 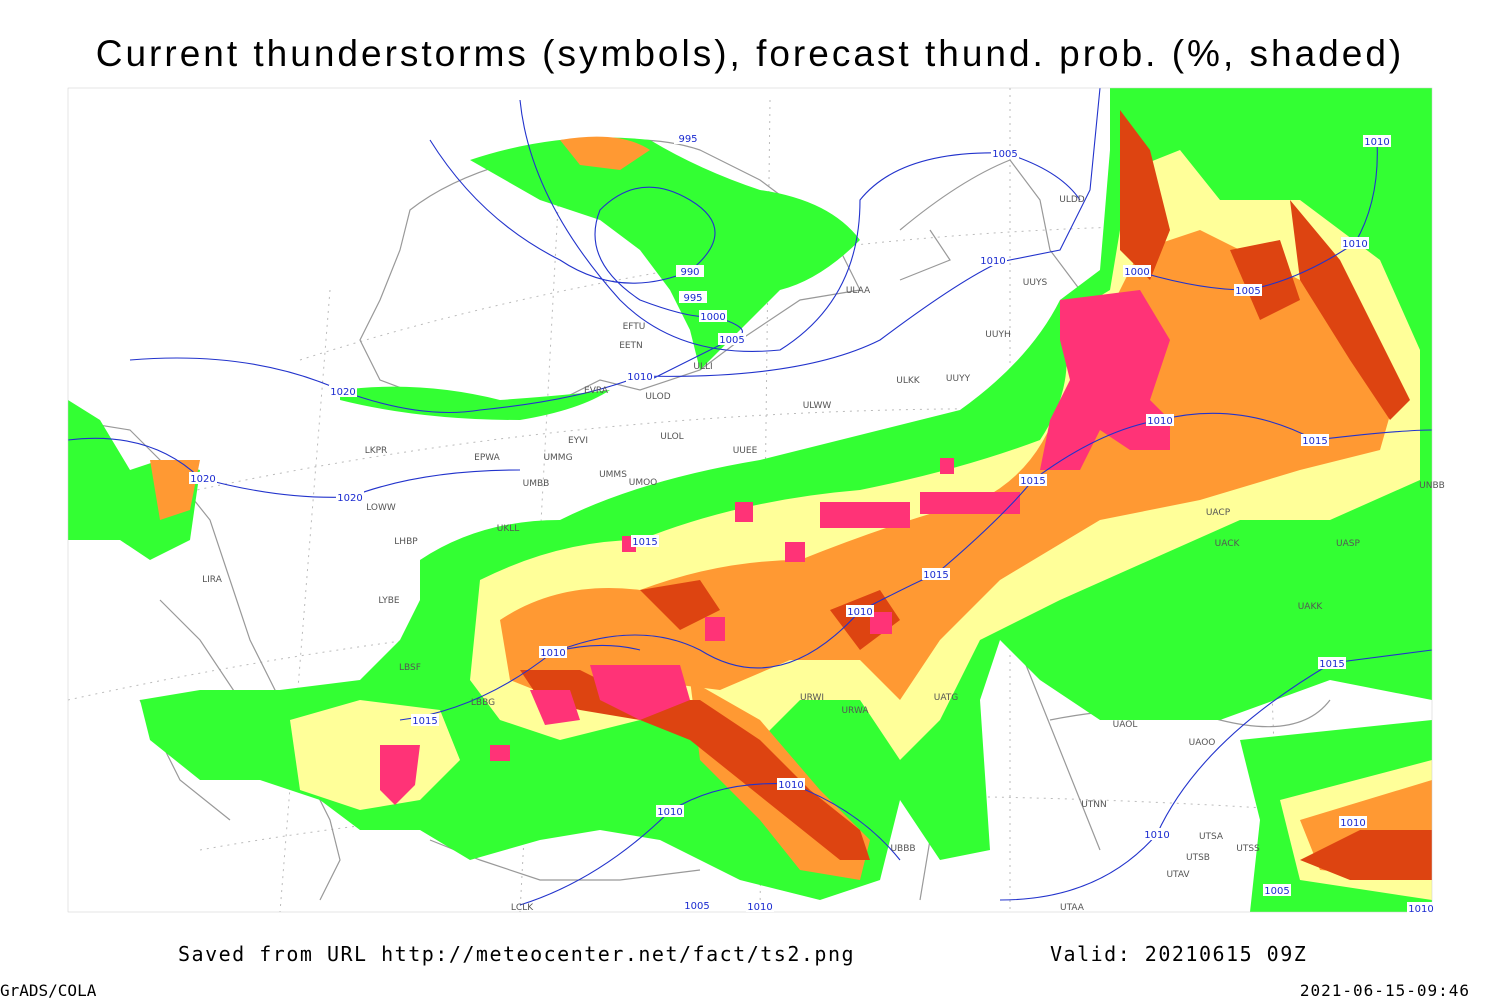 What do you see at coordinates (1072, 200) in the screenshot?
I see `station-code: ULDD` at bounding box center [1072, 200].